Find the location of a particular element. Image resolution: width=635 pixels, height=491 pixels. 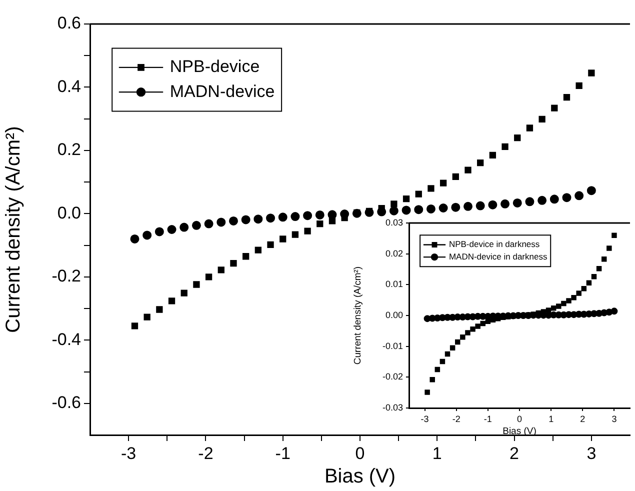

y-tick-label: -0.02 is located at coordinates (392, 377).